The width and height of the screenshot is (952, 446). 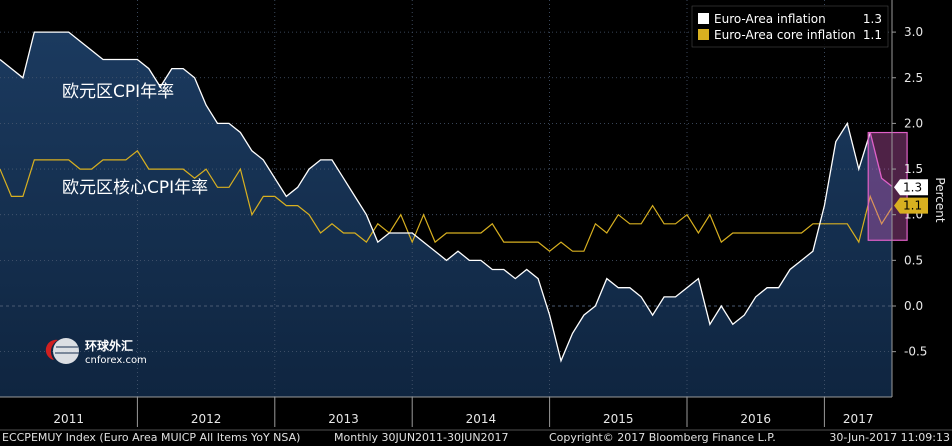 What do you see at coordinates (68, 419) in the screenshot?
I see `x-year-label: 2011` at bounding box center [68, 419].